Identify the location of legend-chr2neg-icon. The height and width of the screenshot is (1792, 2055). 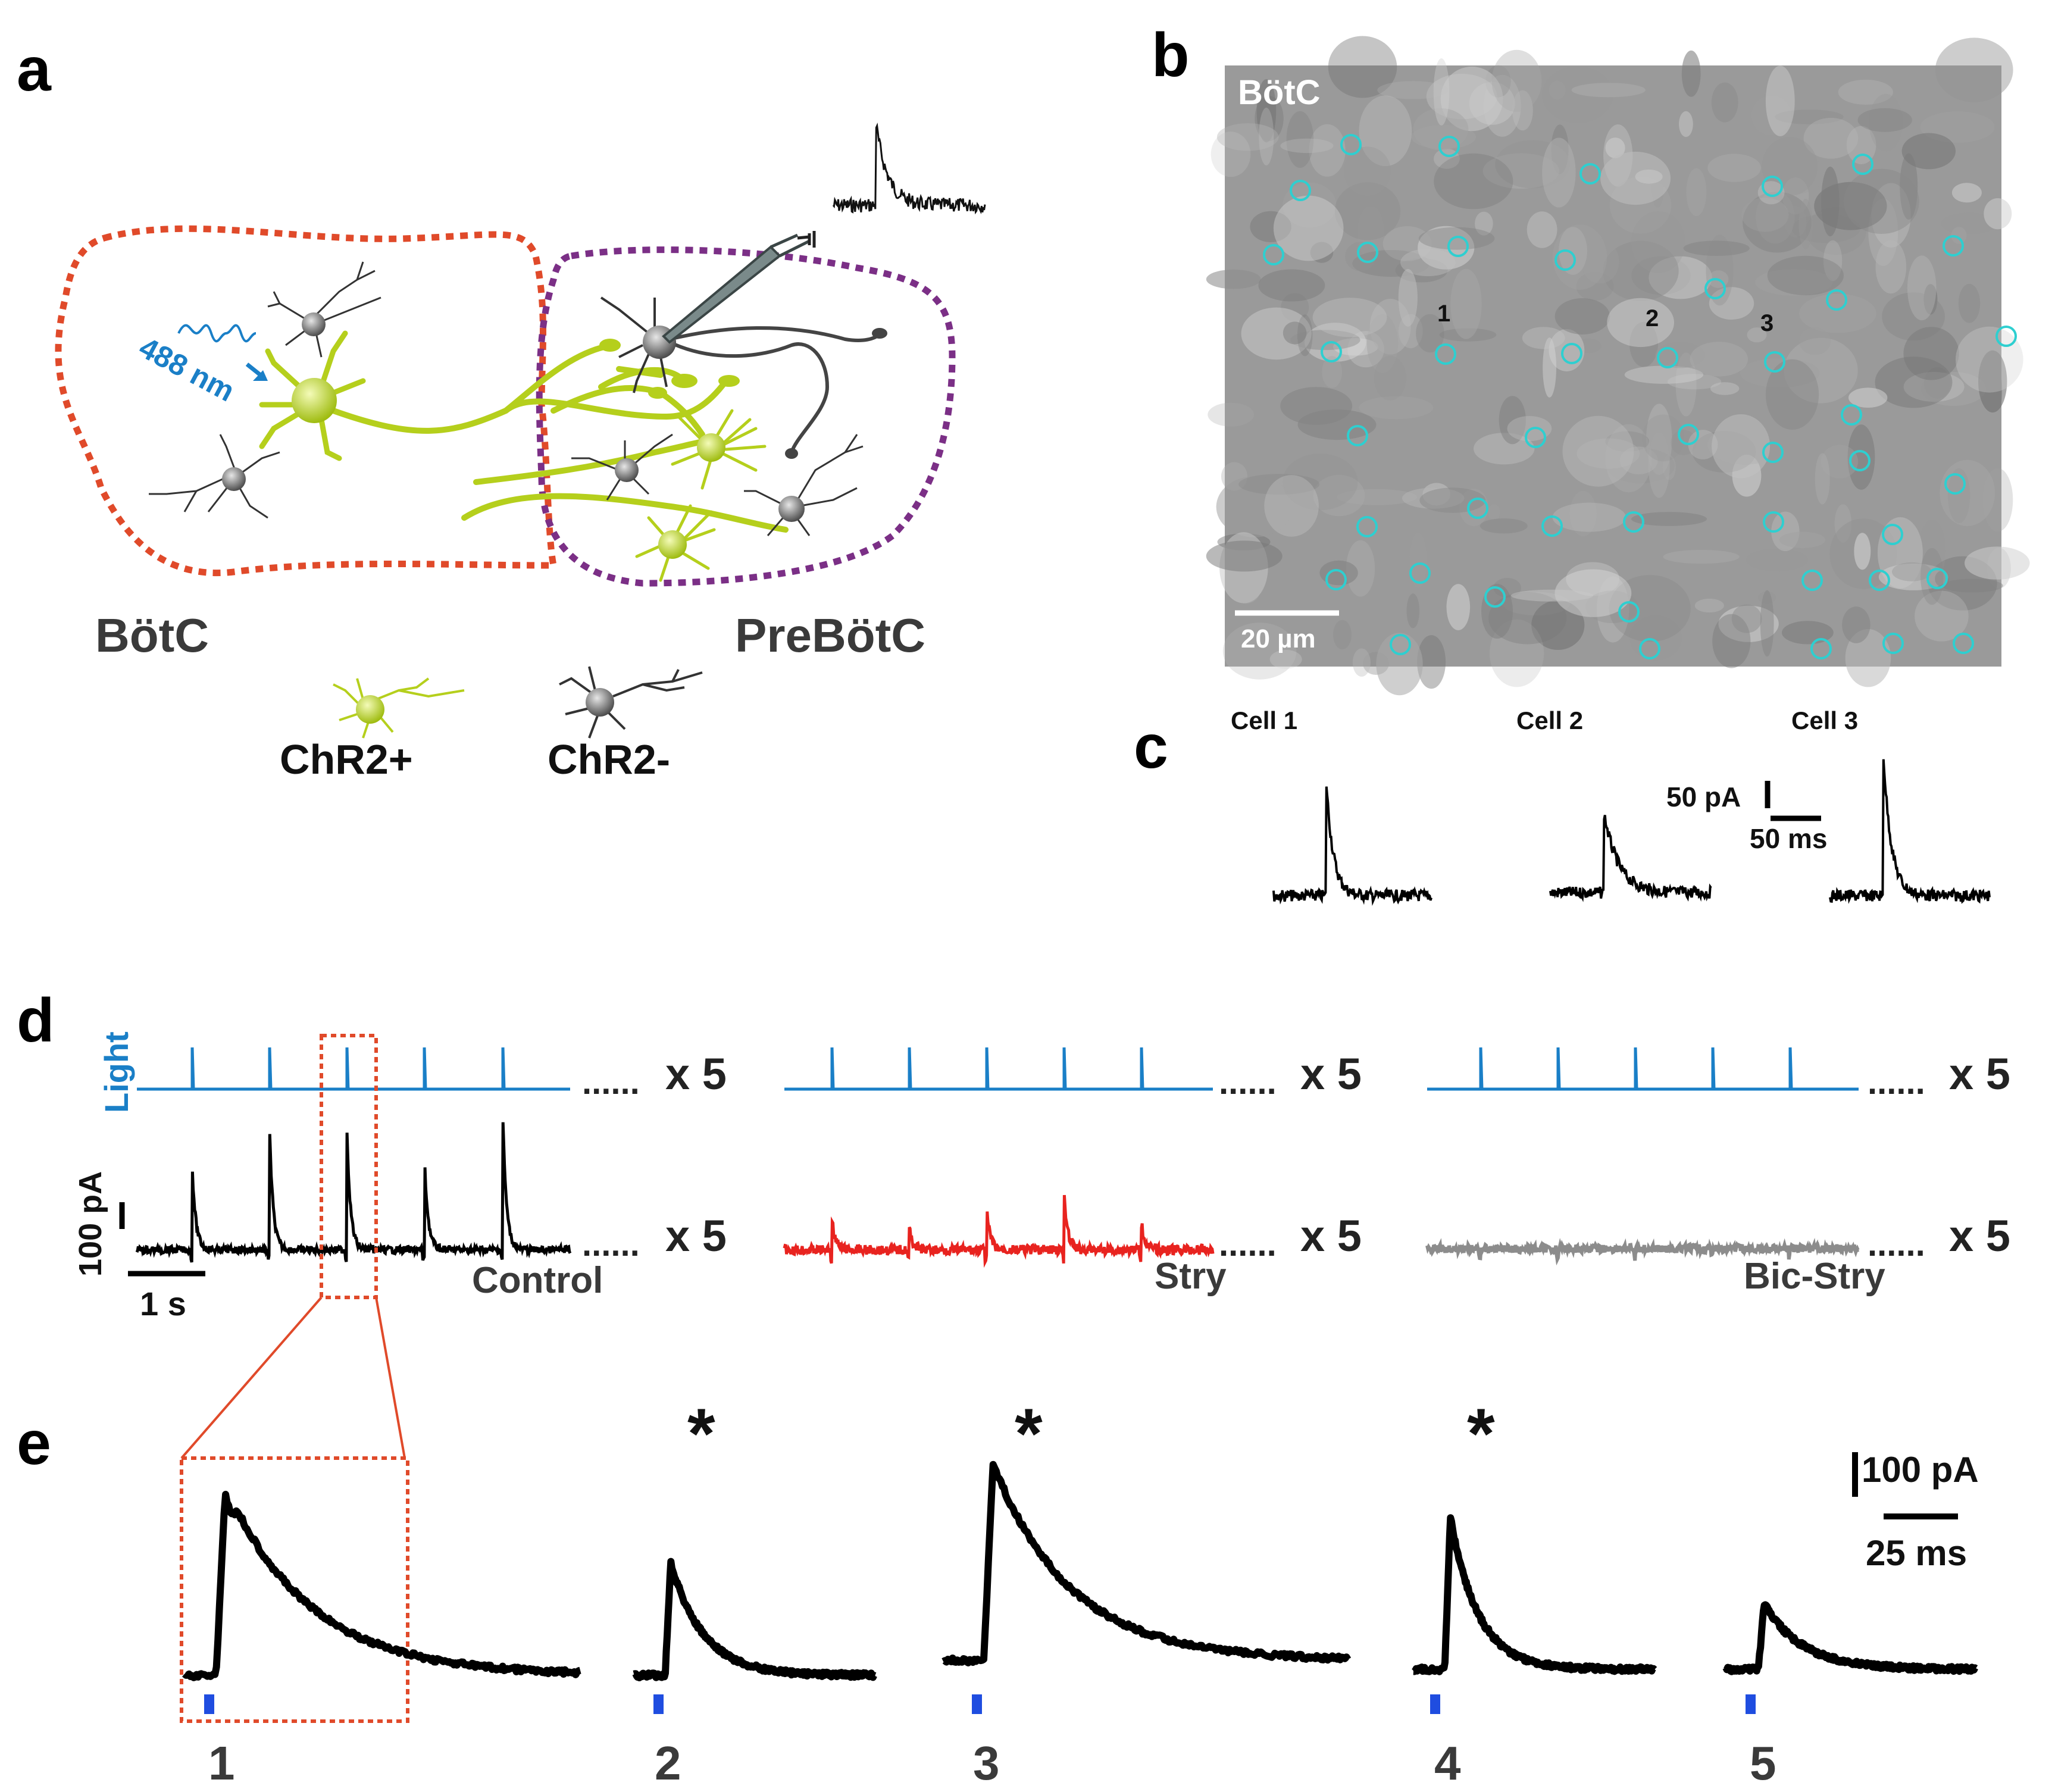
(631, 702).